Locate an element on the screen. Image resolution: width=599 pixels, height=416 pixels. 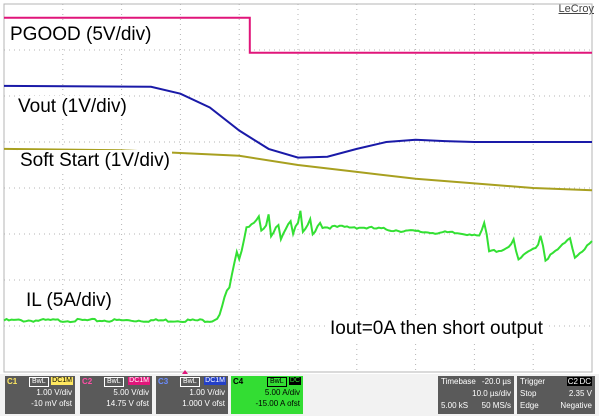
trigger-type: Edge is located at coordinates (529, 405).